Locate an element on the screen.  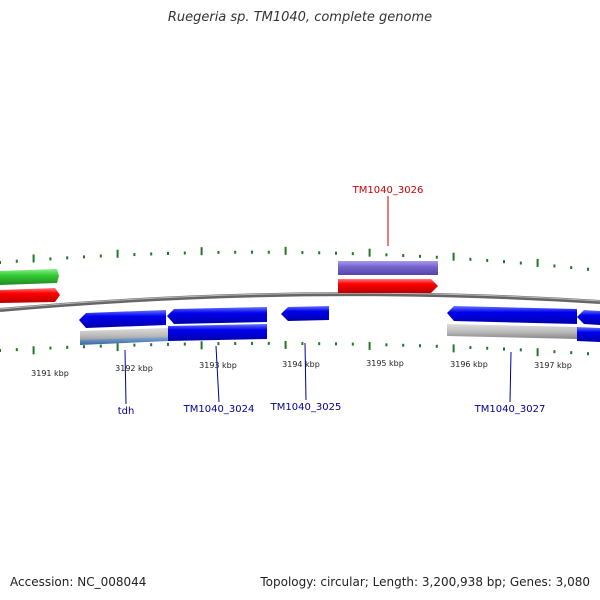
cds-feature-tdh is located at coordinates (122, 319).